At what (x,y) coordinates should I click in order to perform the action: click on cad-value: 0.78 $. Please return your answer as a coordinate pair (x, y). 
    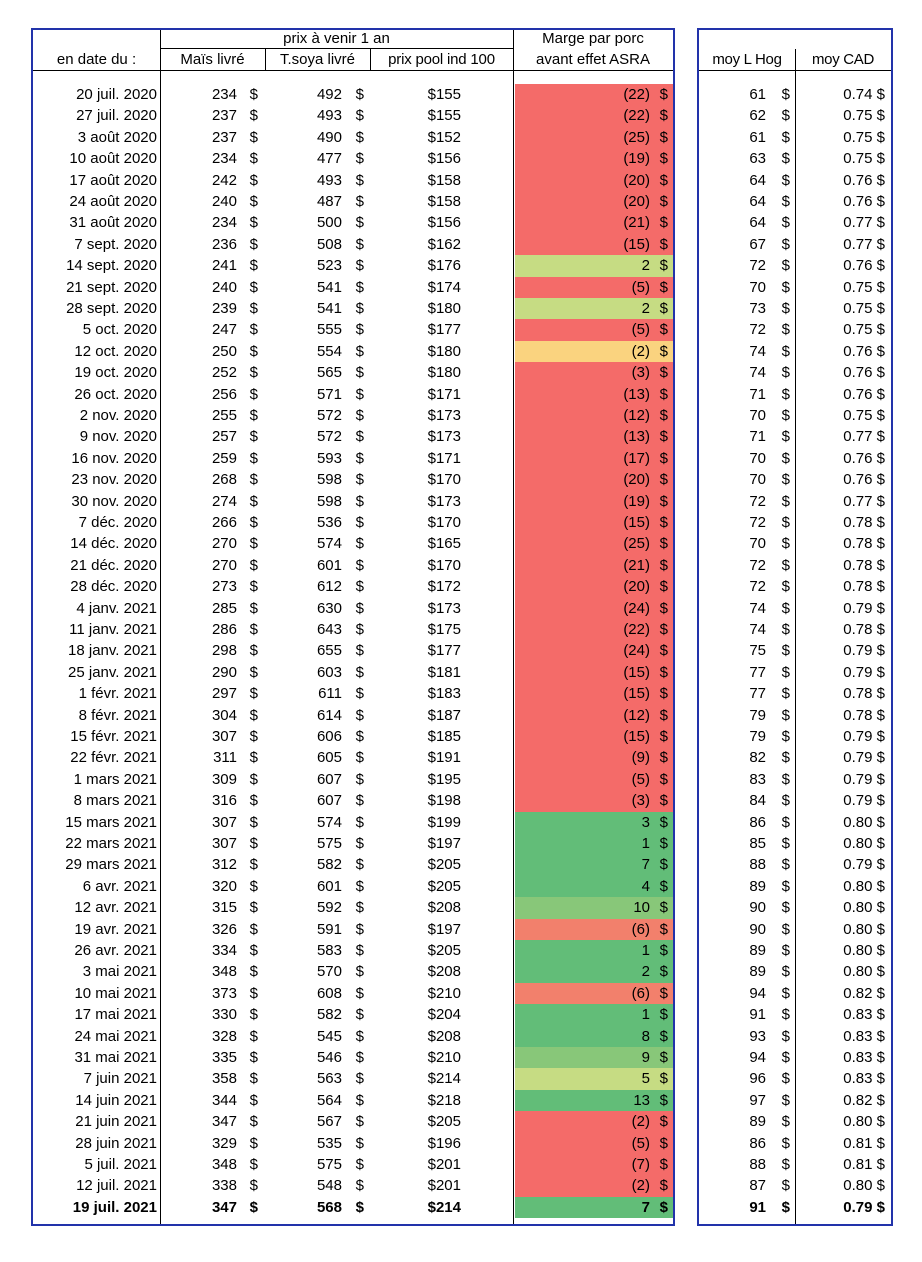
    Looking at the image, I should click on (864, 544).